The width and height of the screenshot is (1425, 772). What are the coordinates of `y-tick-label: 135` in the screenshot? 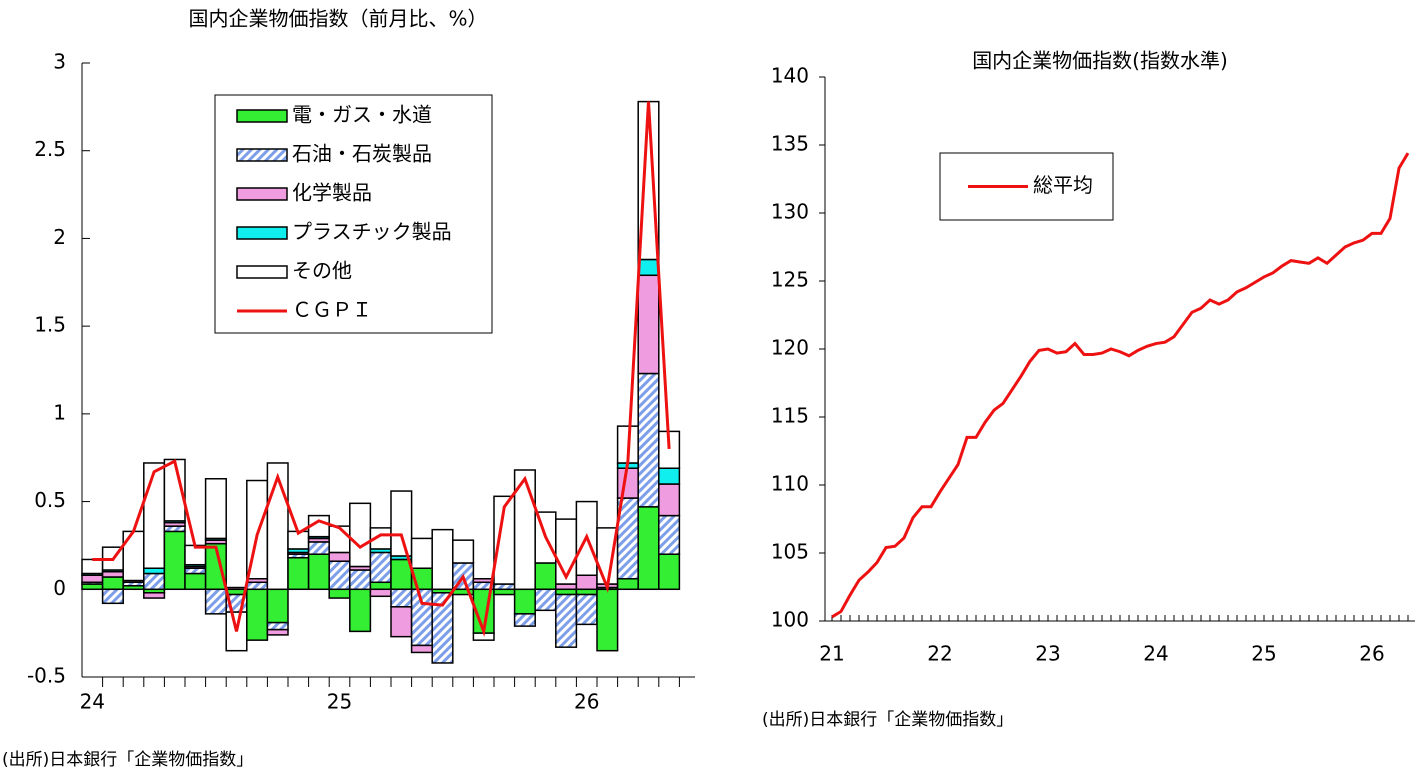 It's located at (790, 144).